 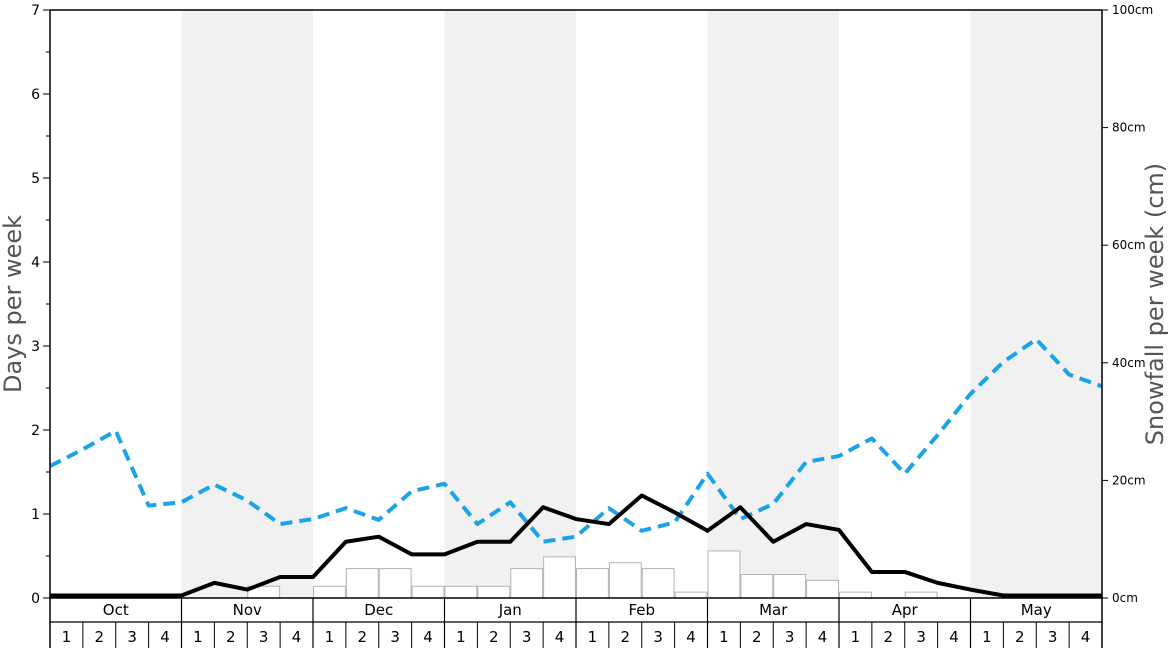 What do you see at coordinates (1129, 480) in the screenshot?
I see `right-tick-label: 20cm` at bounding box center [1129, 480].